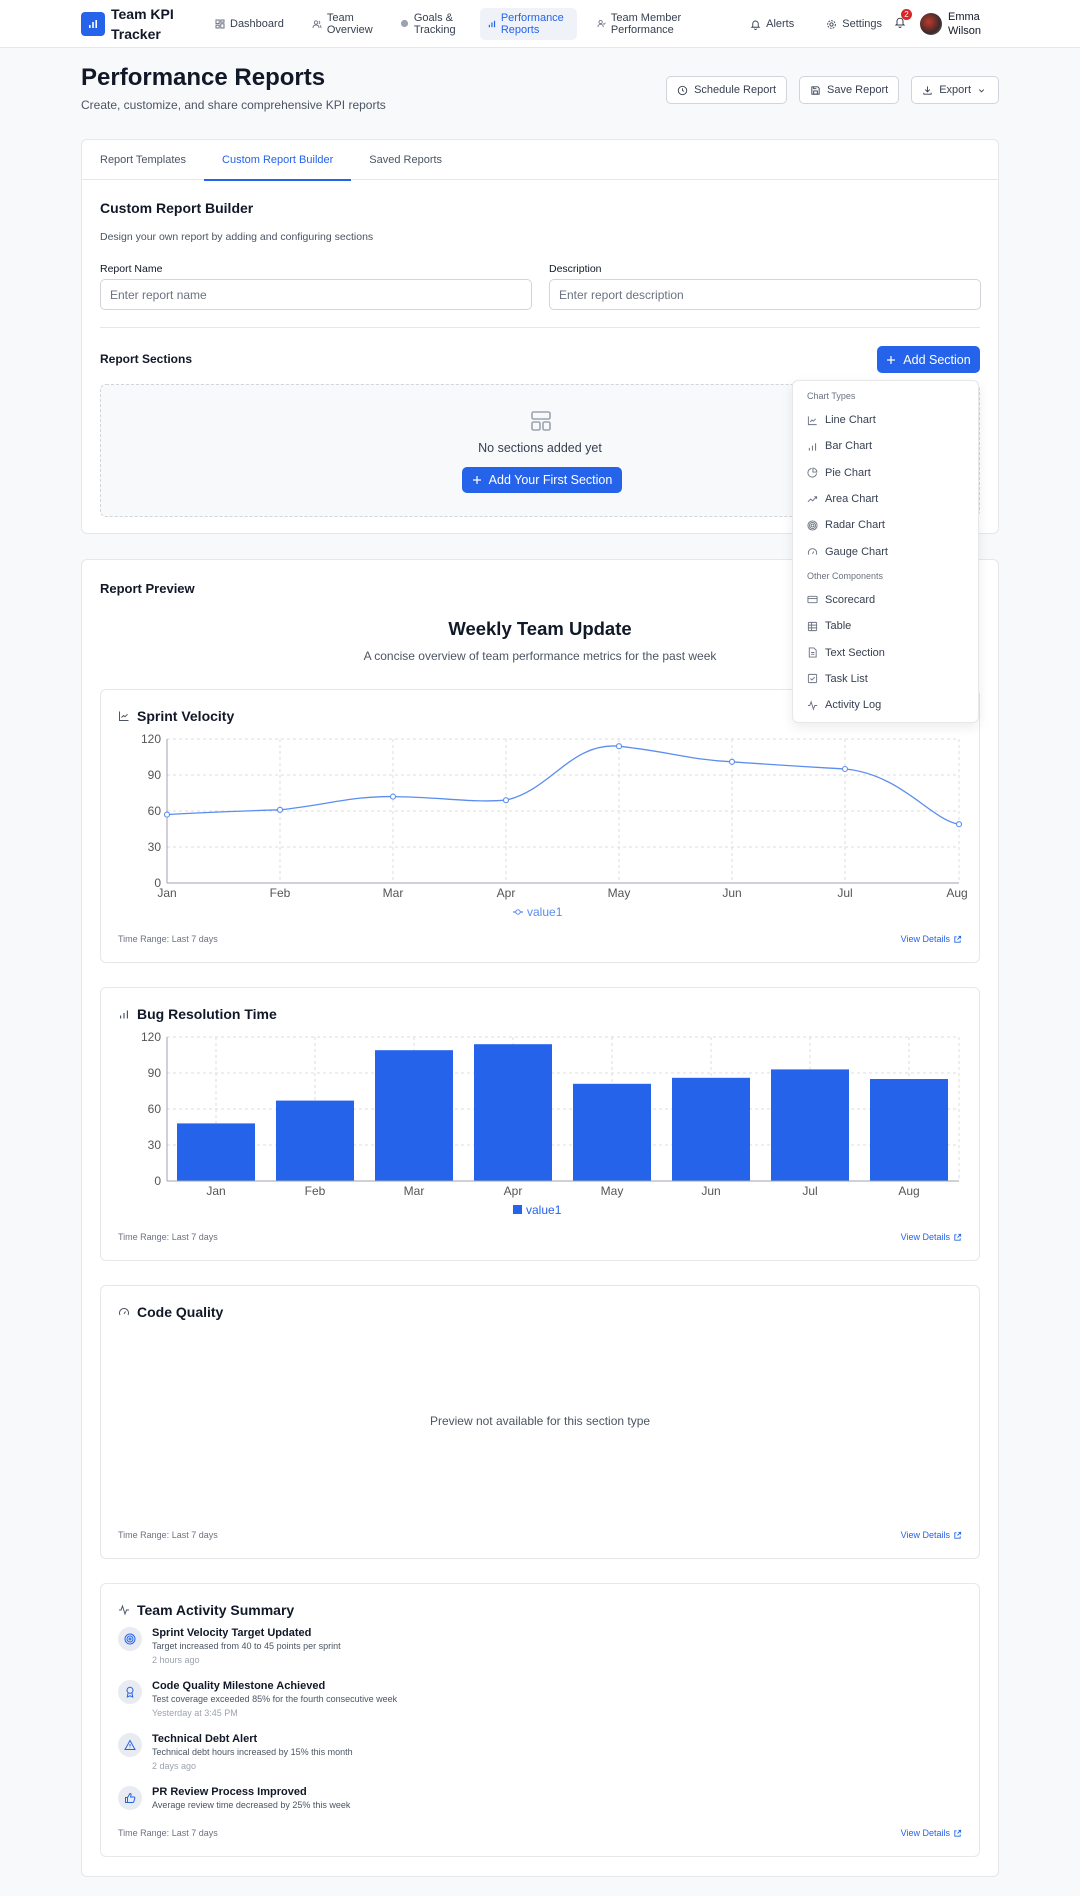  I want to click on nav-alerts: Alerts, so click(772, 24).